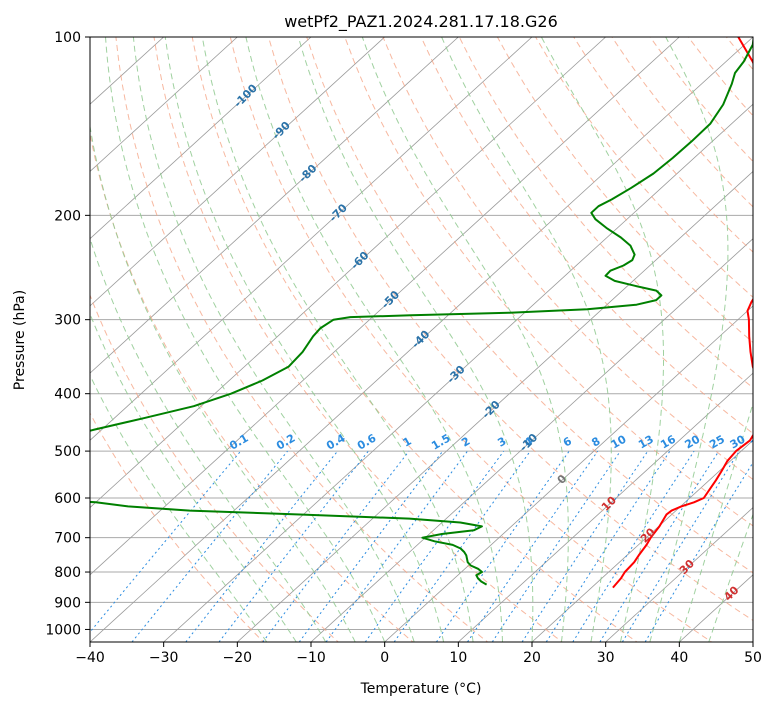 This screenshot has width=775, height=708. I want to click on y-tick-label: 500, so click(67, 452).